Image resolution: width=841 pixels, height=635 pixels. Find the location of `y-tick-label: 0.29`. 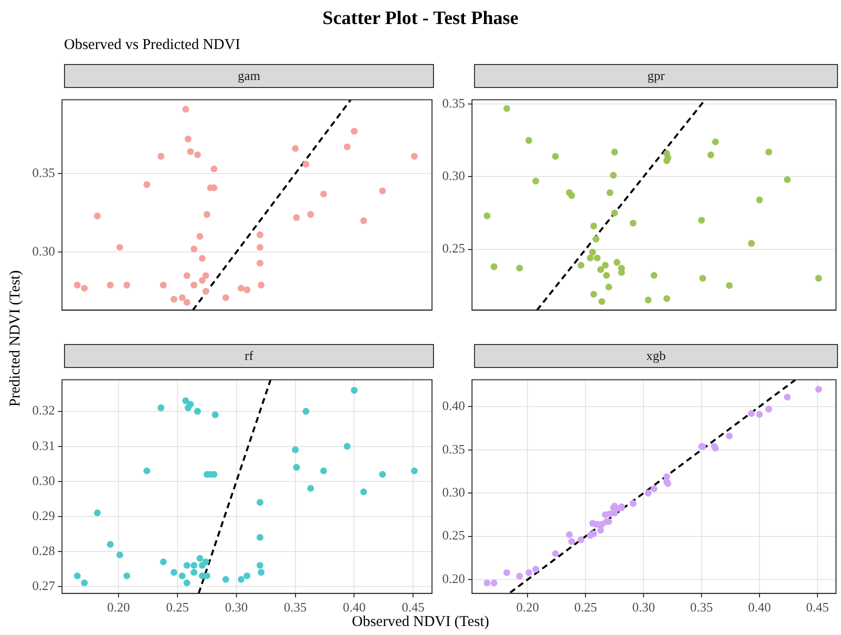

y-tick-label: 0.29 is located at coordinates (43, 515).